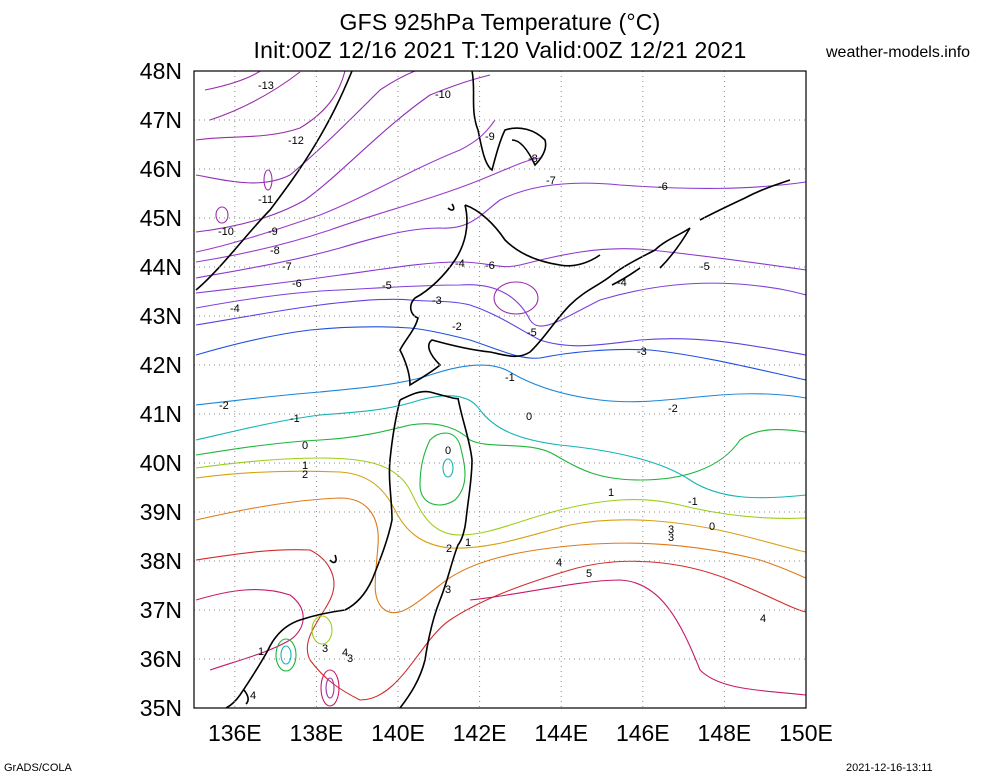 This screenshot has width=1000, height=779. What do you see at coordinates (500, 496) in the screenshot?
I see `contour-p1` at bounding box center [500, 496].